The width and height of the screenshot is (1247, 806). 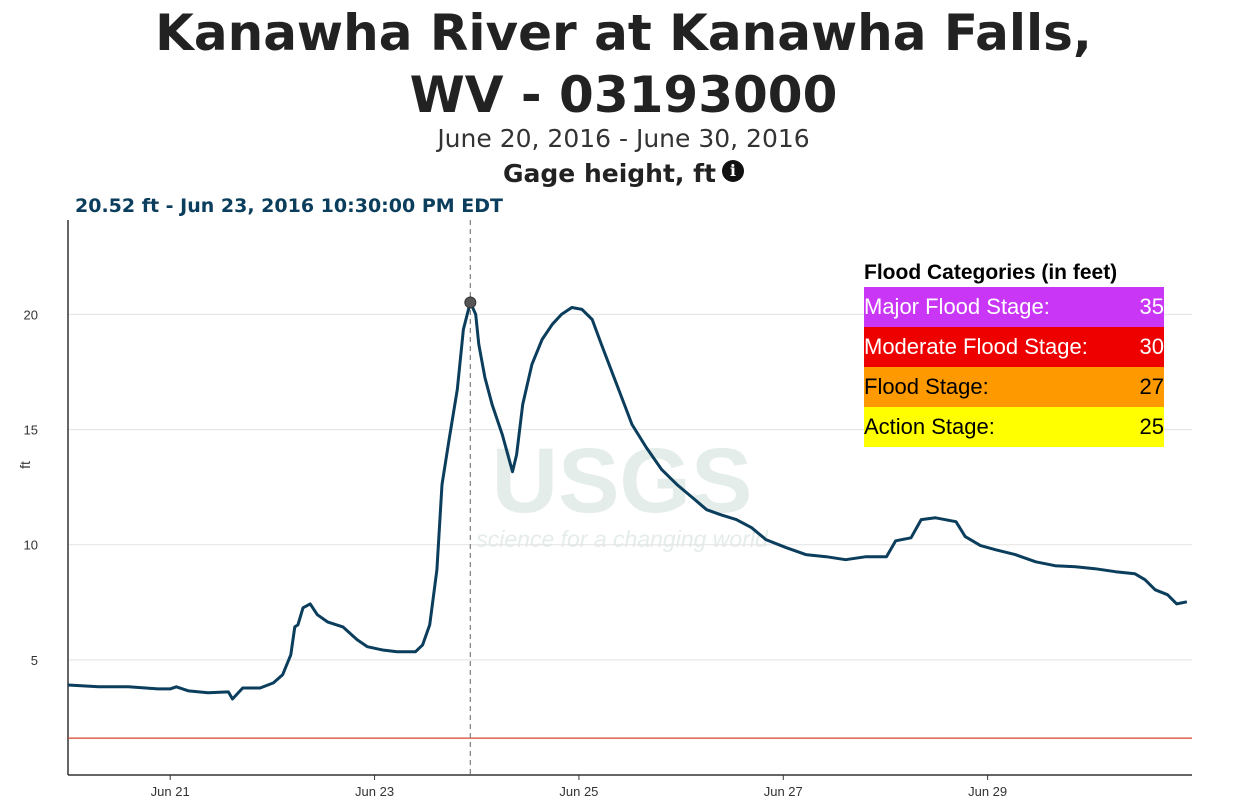 What do you see at coordinates (783, 791) in the screenshot?
I see `x-tick-label: Jun 27` at bounding box center [783, 791].